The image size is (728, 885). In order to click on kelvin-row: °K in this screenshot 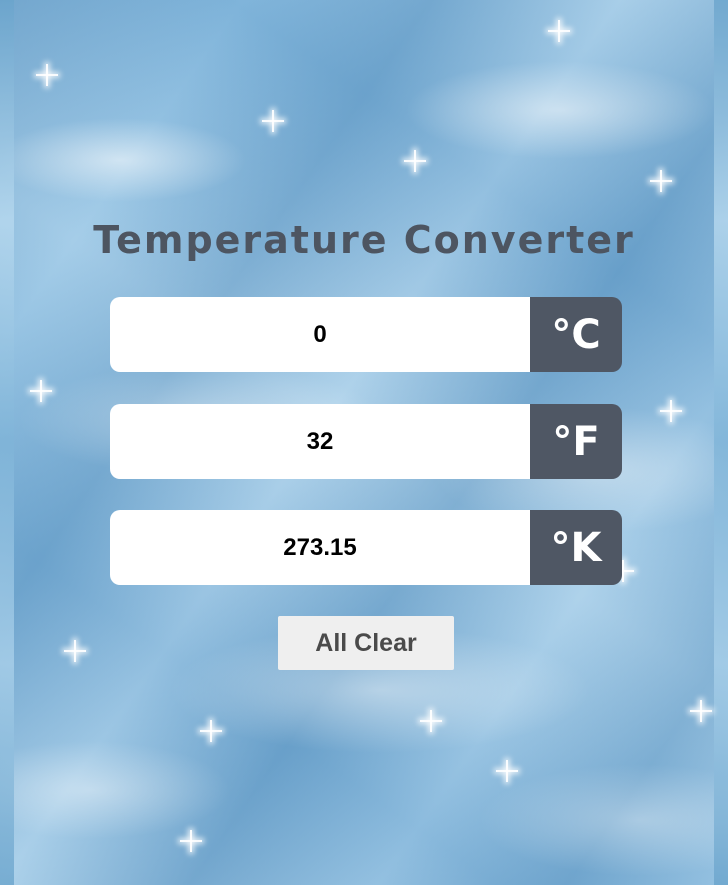, I will do `click(366, 547)`.